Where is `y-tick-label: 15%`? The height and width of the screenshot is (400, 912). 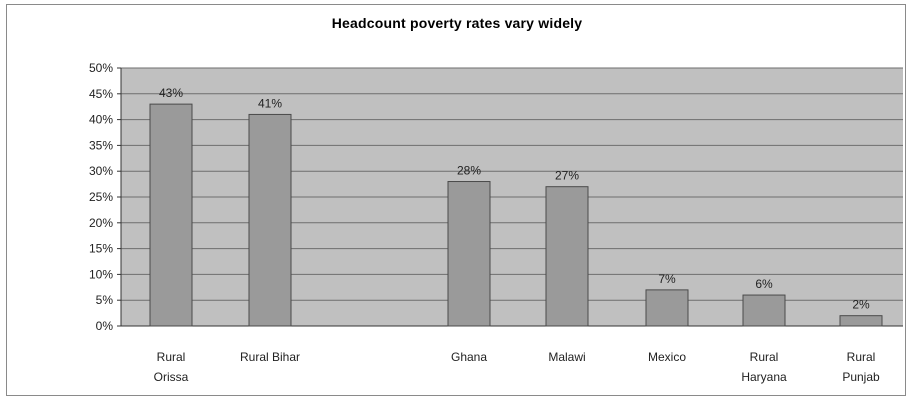 y-tick-label: 15% is located at coordinates (101, 249).